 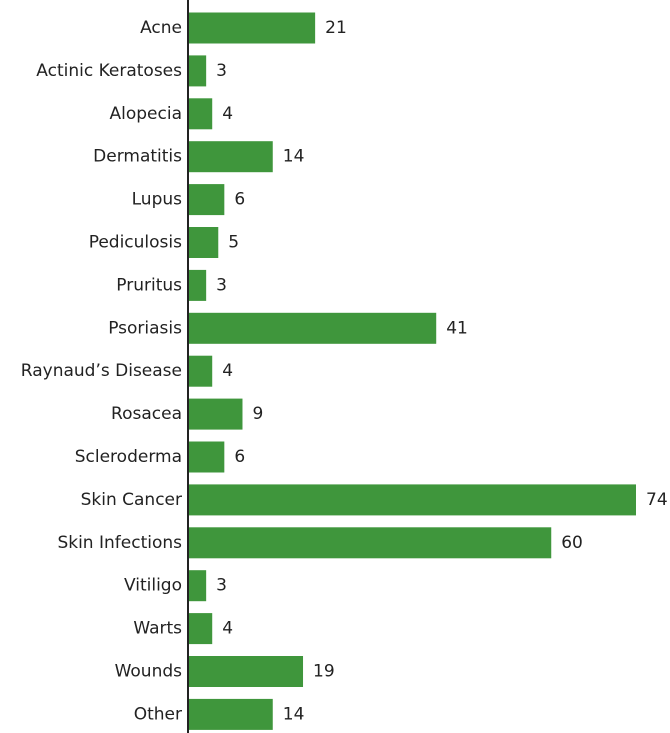 I want to click on value-label-skin-infections: 60, so click(x=572, y=543).